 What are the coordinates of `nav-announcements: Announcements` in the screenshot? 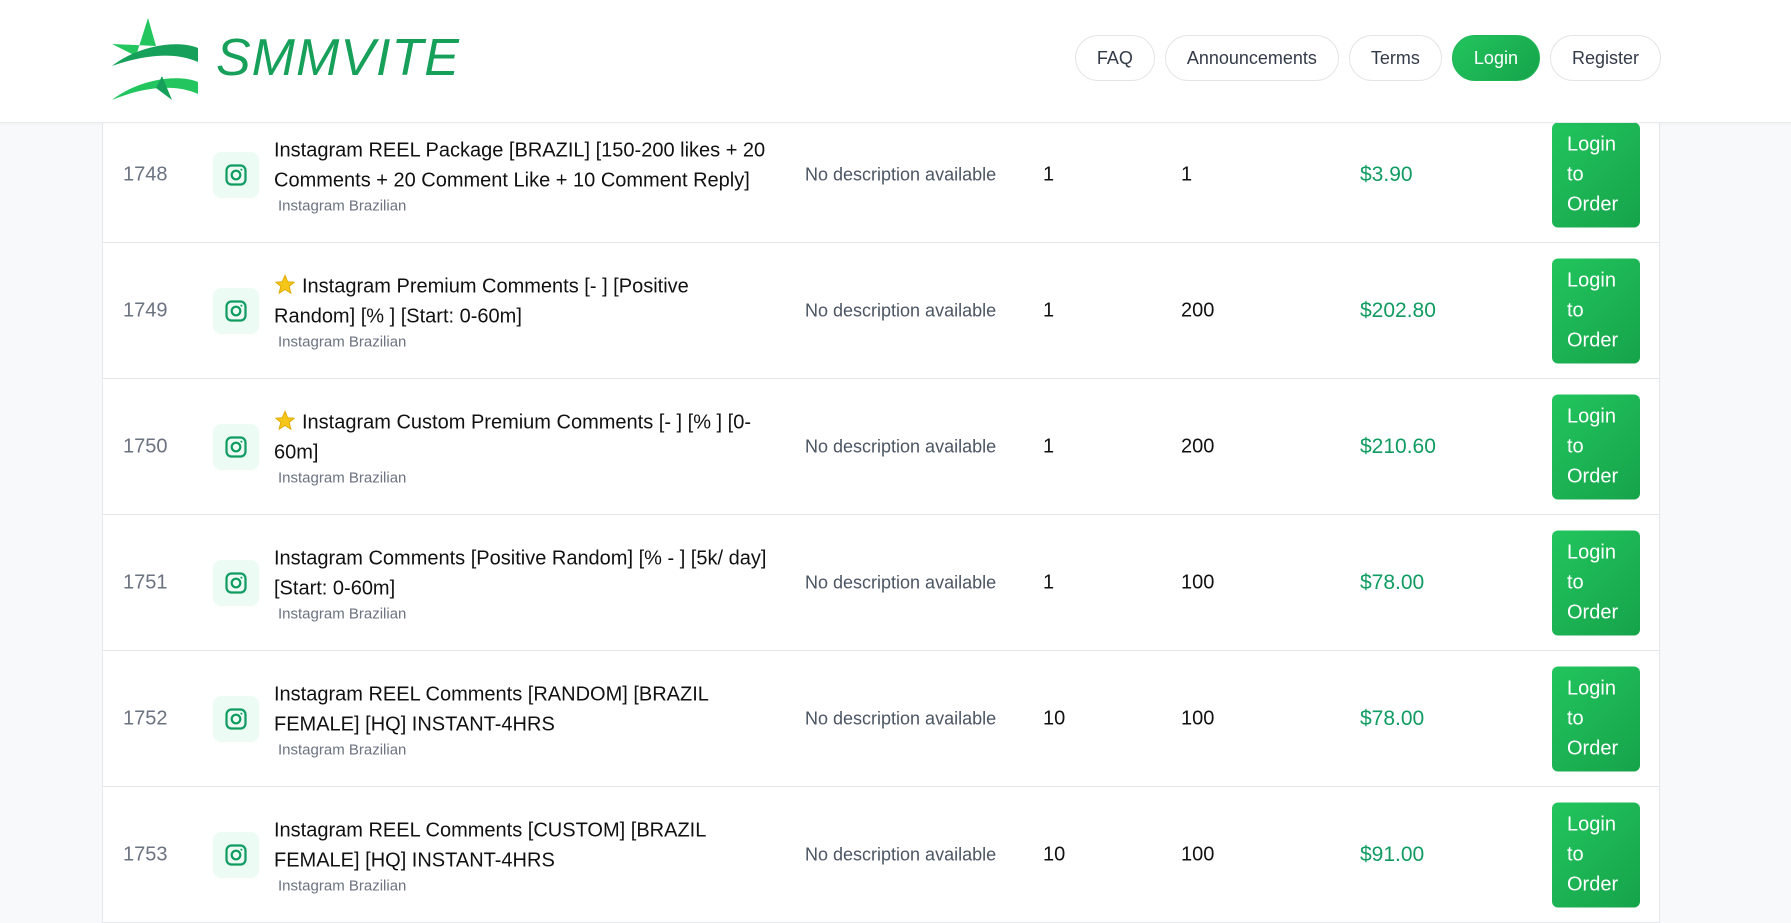 It's located at (1251, 58).